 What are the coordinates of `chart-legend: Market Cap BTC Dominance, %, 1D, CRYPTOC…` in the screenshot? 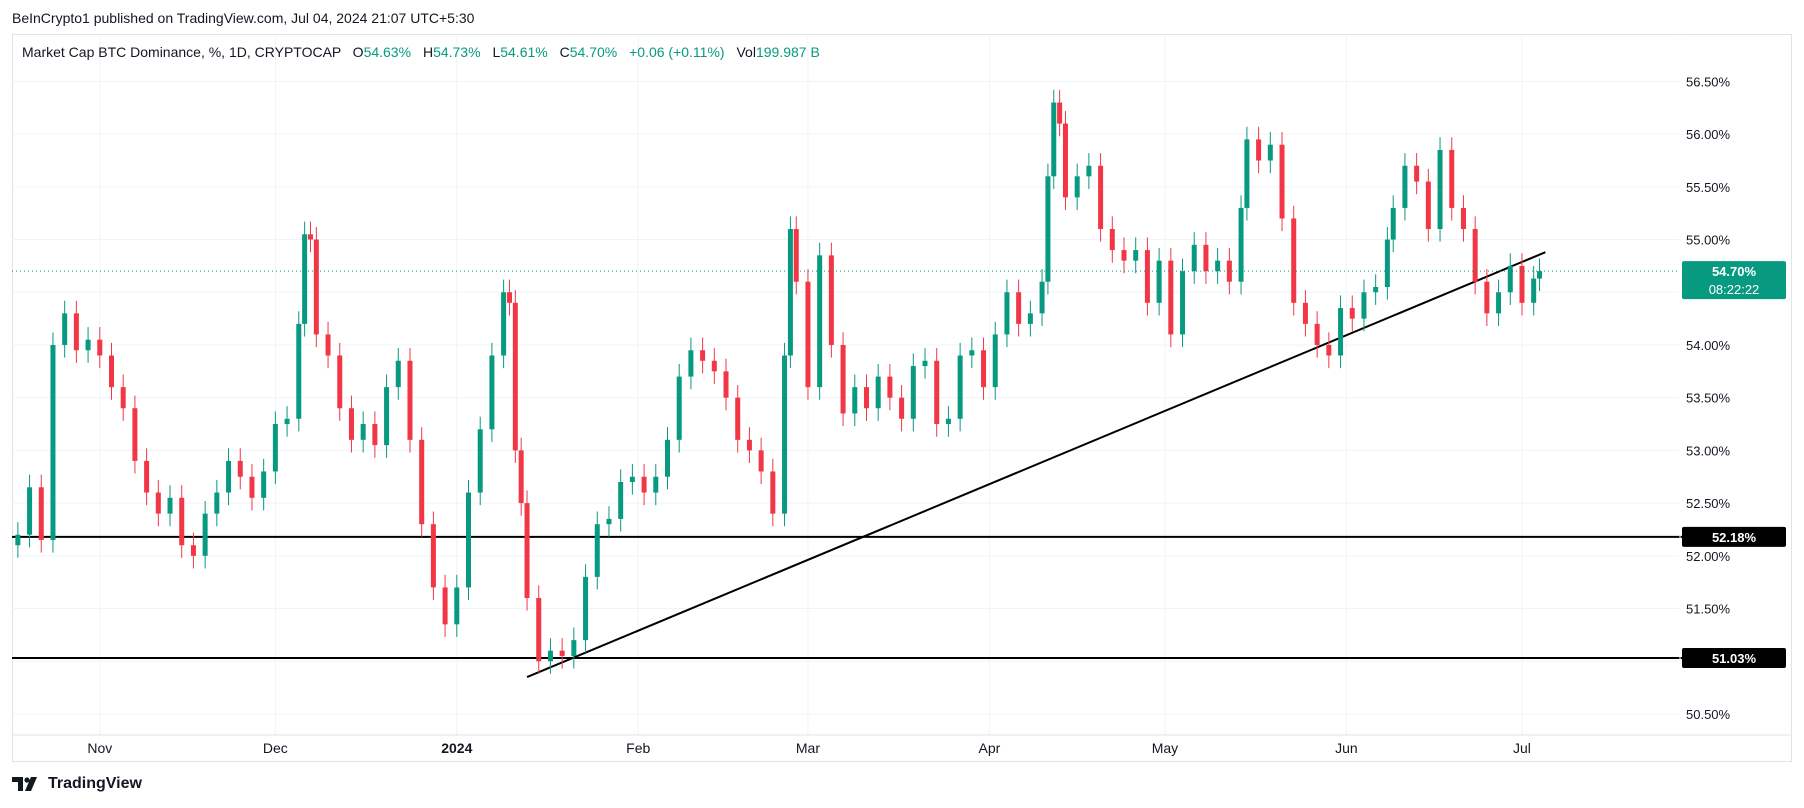 It's located at (425, 52).